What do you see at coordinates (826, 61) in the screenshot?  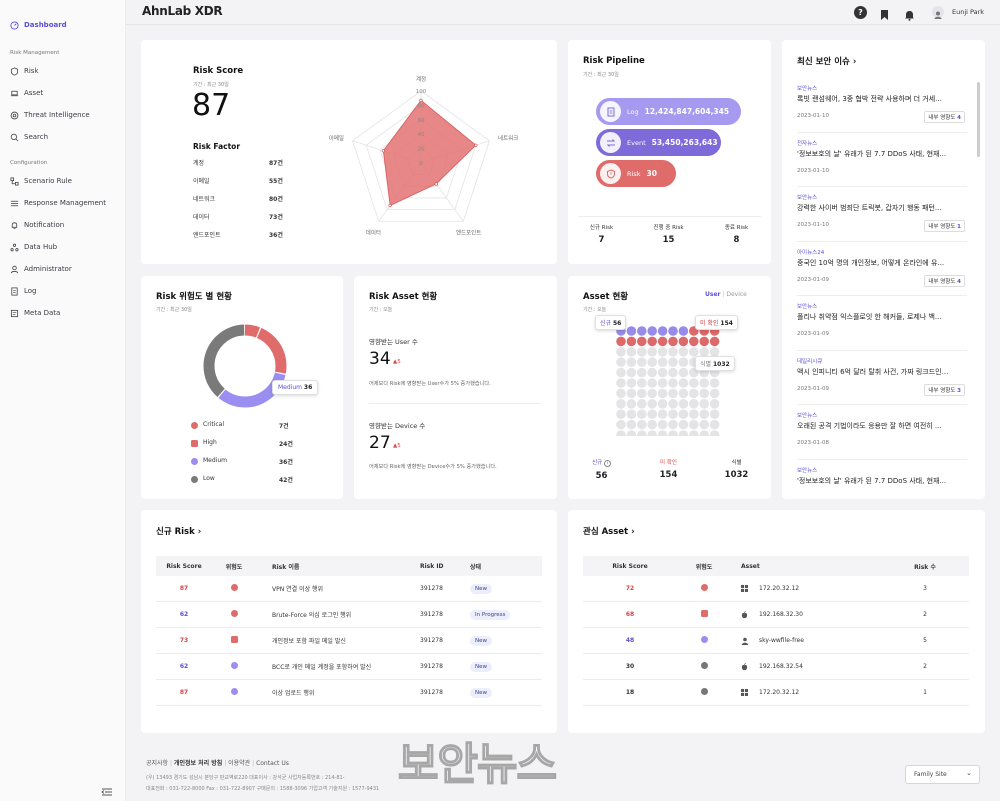 I see `security-news-title: 최신 보안 이슈 ›` at bounding box center [826, 61].